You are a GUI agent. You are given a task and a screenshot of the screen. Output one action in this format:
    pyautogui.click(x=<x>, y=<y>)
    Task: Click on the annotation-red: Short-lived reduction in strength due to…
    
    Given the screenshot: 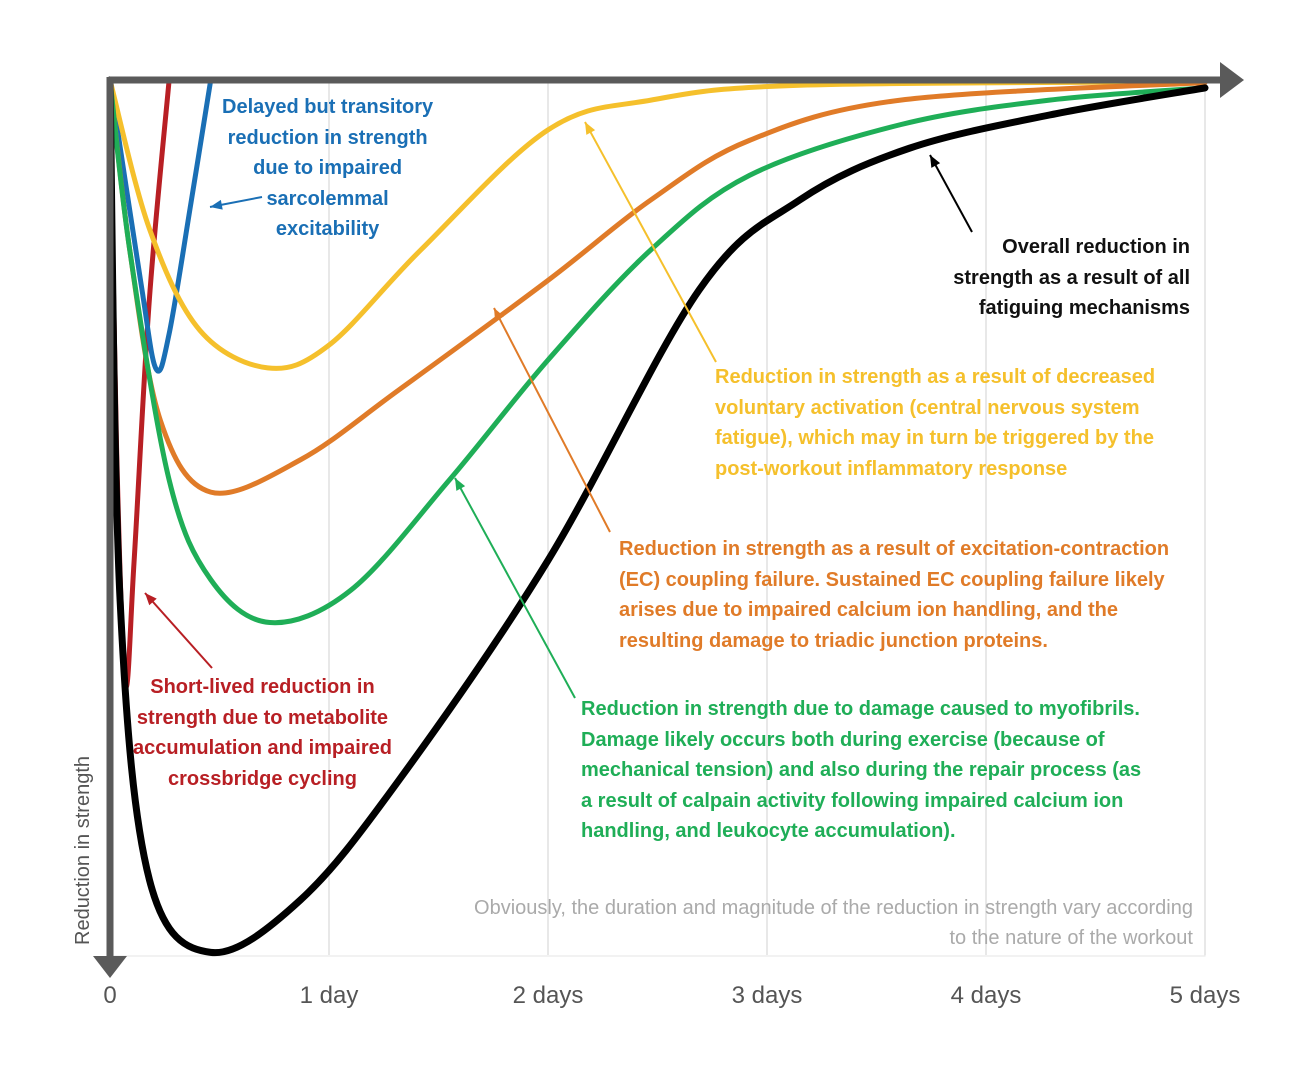 What is the action you would take?
    pyautogui.click(x=262, y=733)
    